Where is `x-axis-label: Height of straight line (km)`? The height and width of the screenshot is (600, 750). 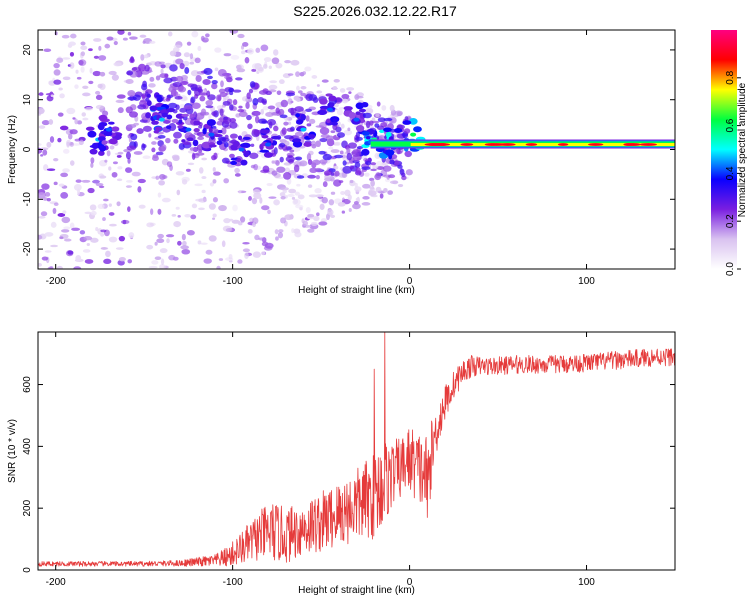
x-axis-label: Height of straight line (km) is located at coordinates (356, 590).